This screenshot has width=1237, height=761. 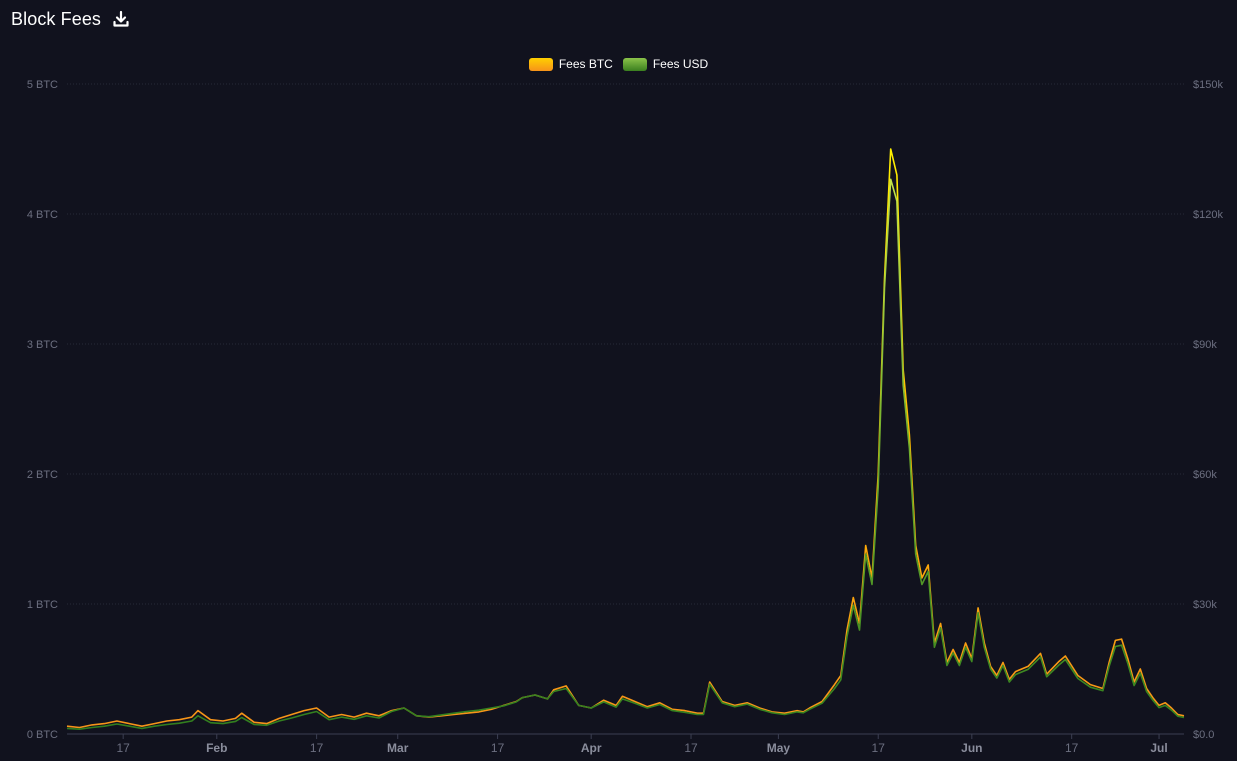 I want to click on x-tick-label: Jun, so click(x=971, y=748).